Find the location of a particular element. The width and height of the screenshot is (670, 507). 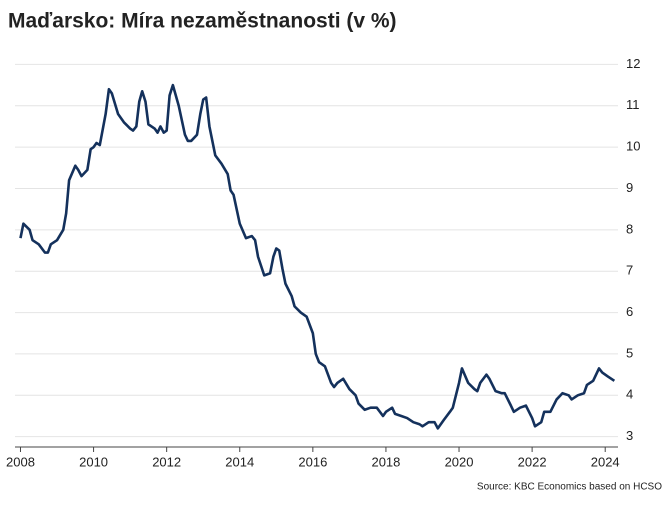

y-tick-label: 4 is located at coordinates (629, 394).